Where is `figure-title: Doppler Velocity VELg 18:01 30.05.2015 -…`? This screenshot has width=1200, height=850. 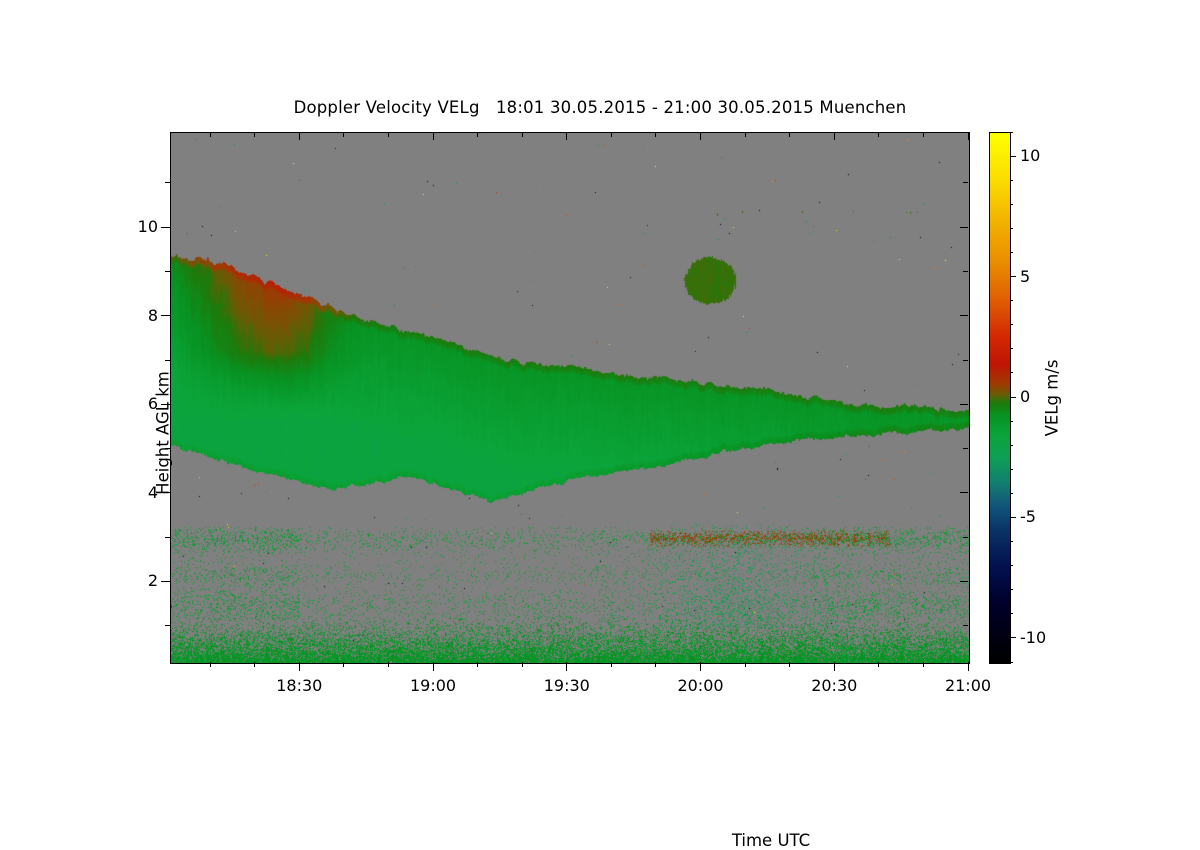
figure-title: Doppler Velocity VELg 18:01 30.05.2015 -… is located at coordinates (600, 107).